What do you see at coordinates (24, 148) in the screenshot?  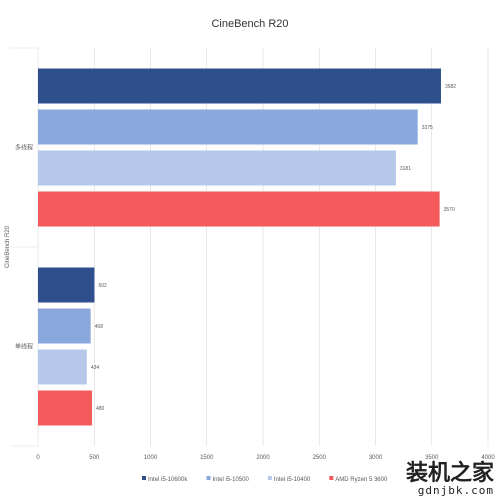 I see `category-label: 多线程` at bounding box center [24, 148].